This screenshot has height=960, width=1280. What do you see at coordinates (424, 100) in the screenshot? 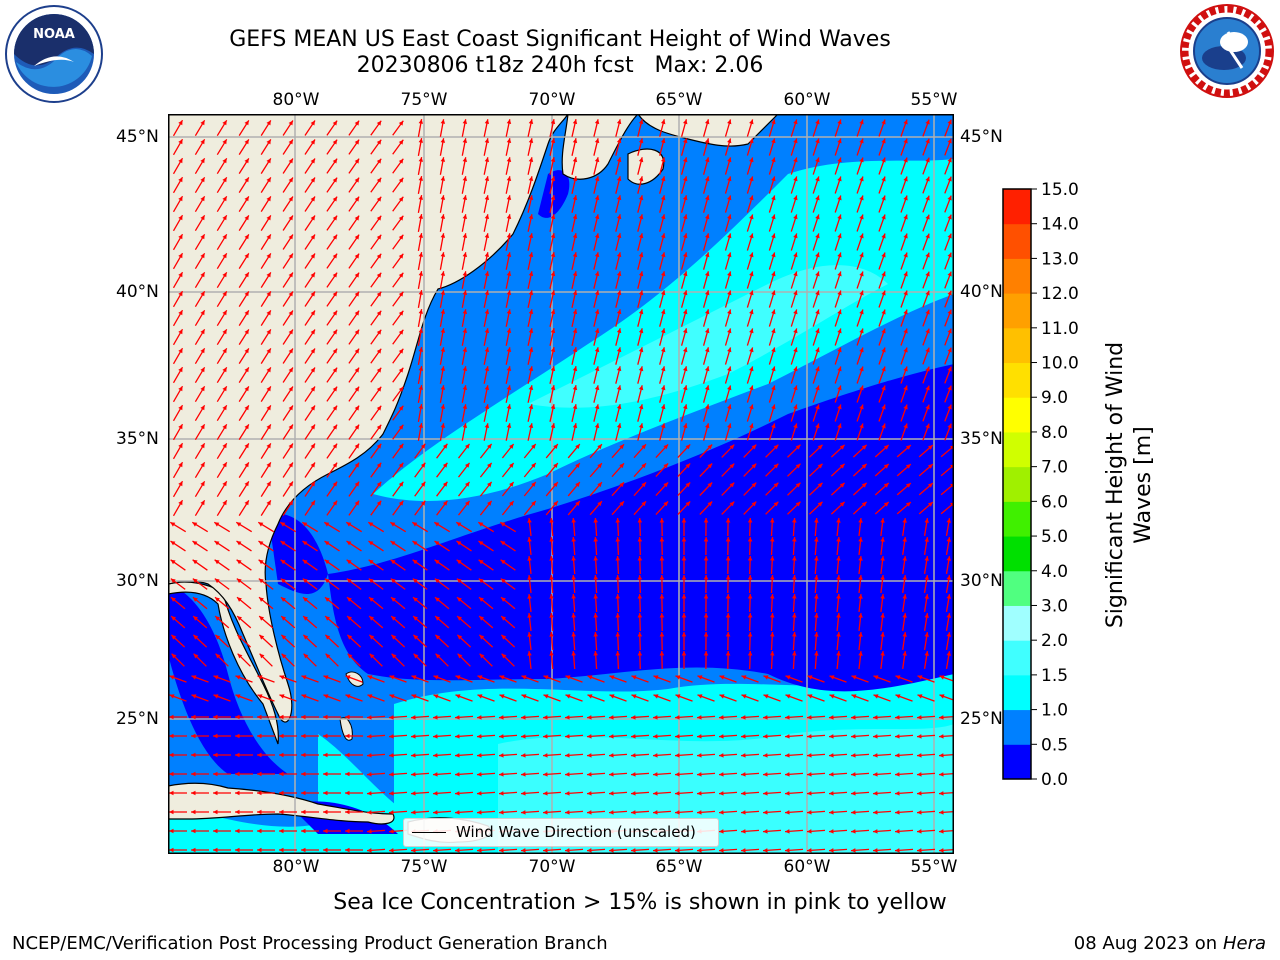
I see `lon-label-top-75w: 75°W` at bounding box center [424, 100].